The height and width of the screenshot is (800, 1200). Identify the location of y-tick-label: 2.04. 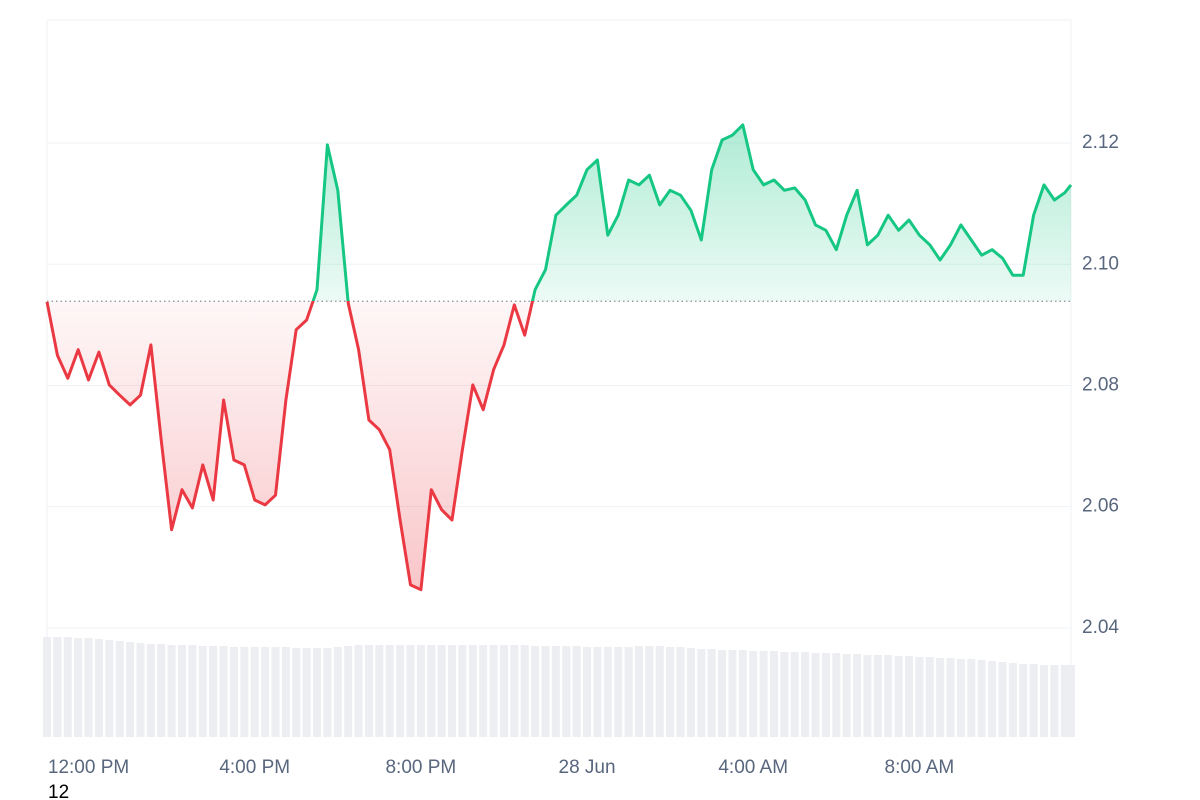
(1100, 627).